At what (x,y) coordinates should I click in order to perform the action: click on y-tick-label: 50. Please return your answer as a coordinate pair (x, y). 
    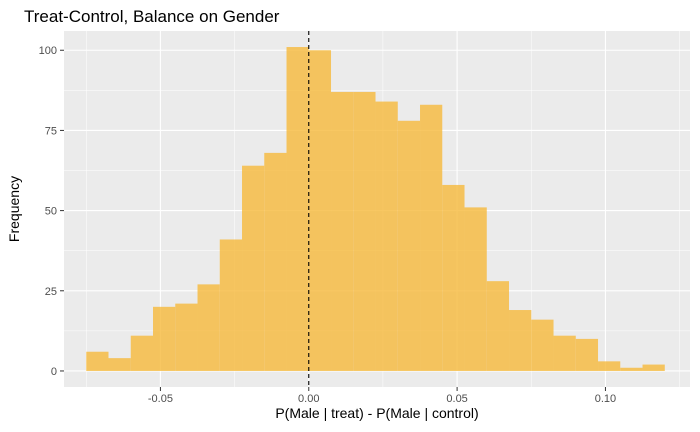
    Looking at the image, I should click on (51, 212).